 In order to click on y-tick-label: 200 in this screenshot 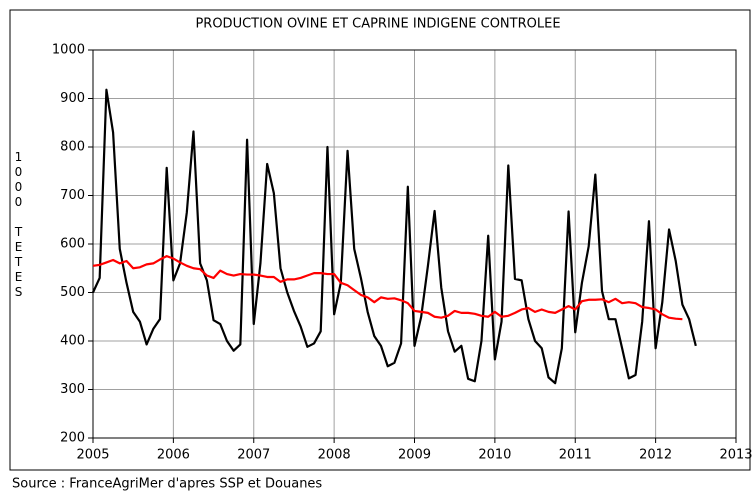, I will do `click(72, 438)`.